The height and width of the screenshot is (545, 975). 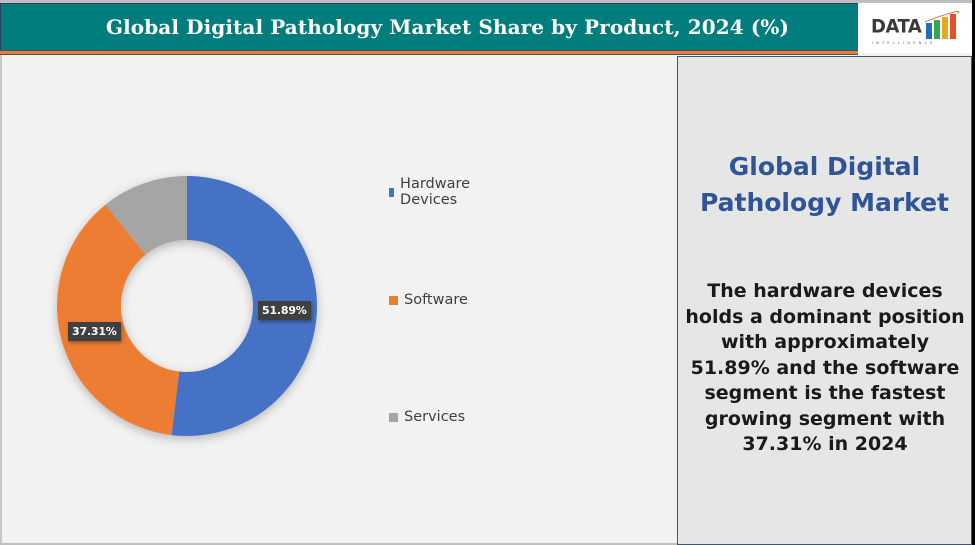 What do you see at coordinates (244, 306) in the screenshot?
I see `slice-hardware-devices` at bounding box center [244, 306].